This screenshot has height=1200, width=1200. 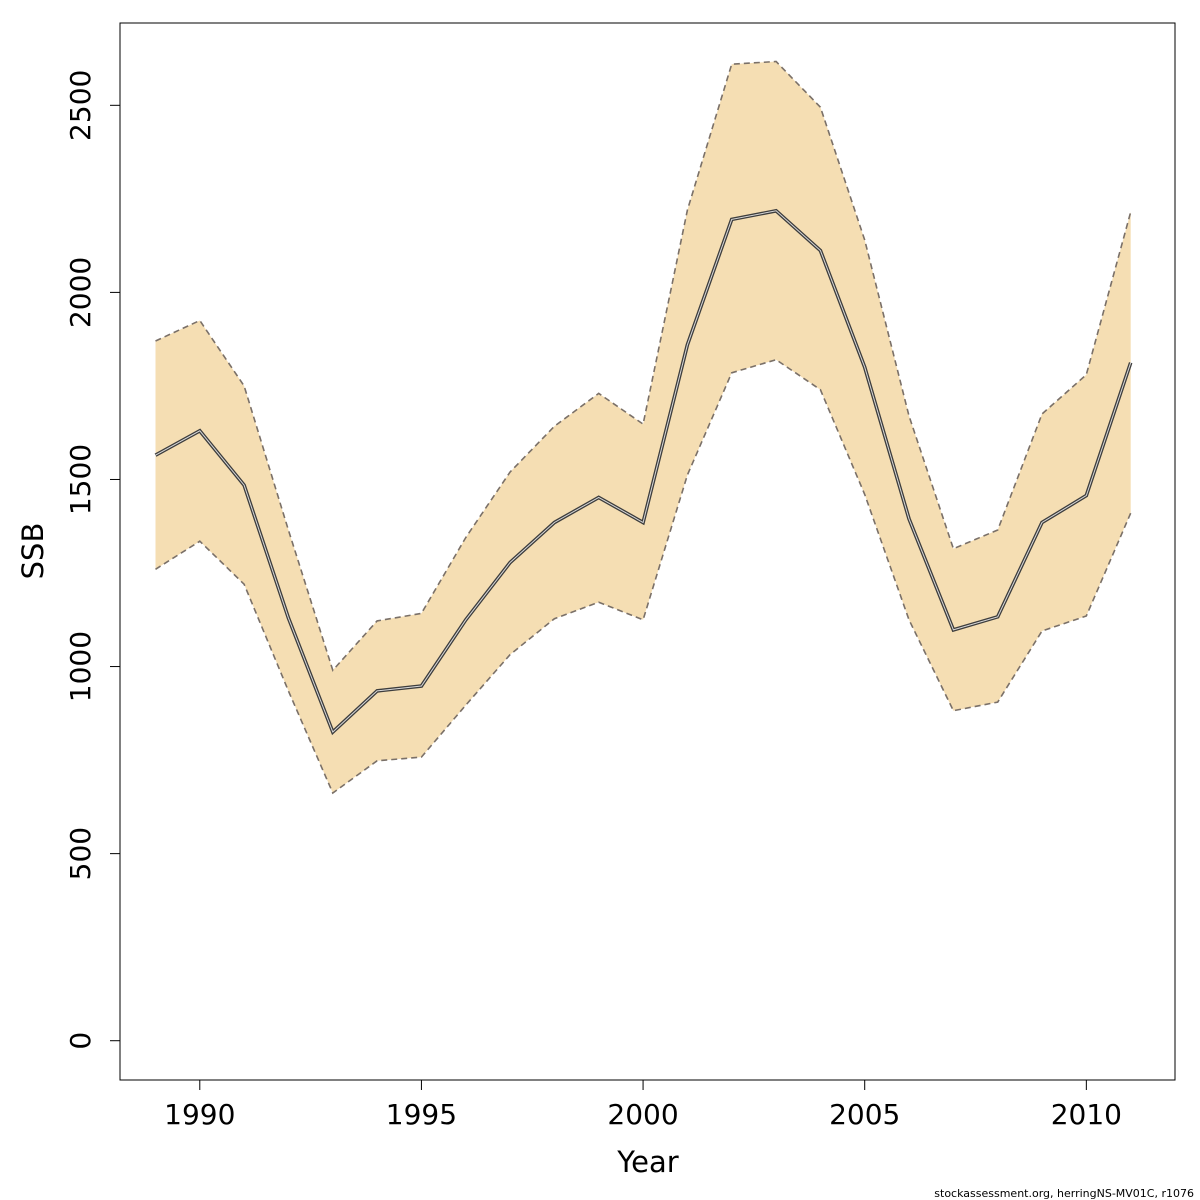 I want to click on x-axis: 1990 1995 2000 2005 2010, so click(x=643, y=1105).